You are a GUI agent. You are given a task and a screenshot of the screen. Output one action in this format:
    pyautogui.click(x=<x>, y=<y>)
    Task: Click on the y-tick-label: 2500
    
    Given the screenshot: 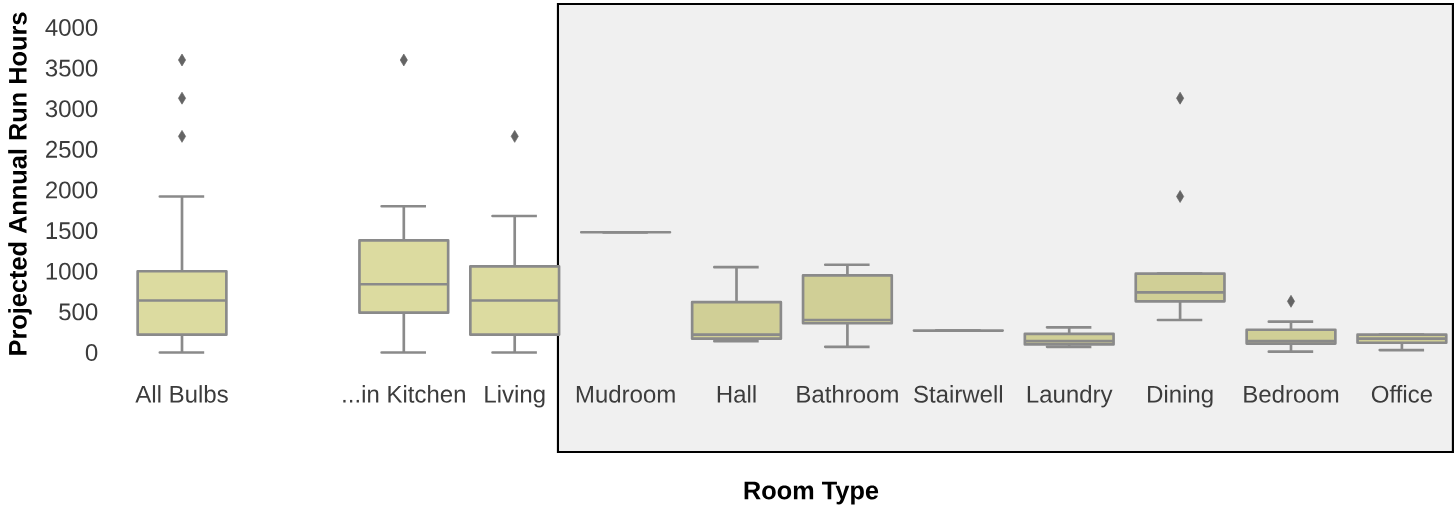 What is the action you would take?
    pyautogui.click(x=72, y=149)
    